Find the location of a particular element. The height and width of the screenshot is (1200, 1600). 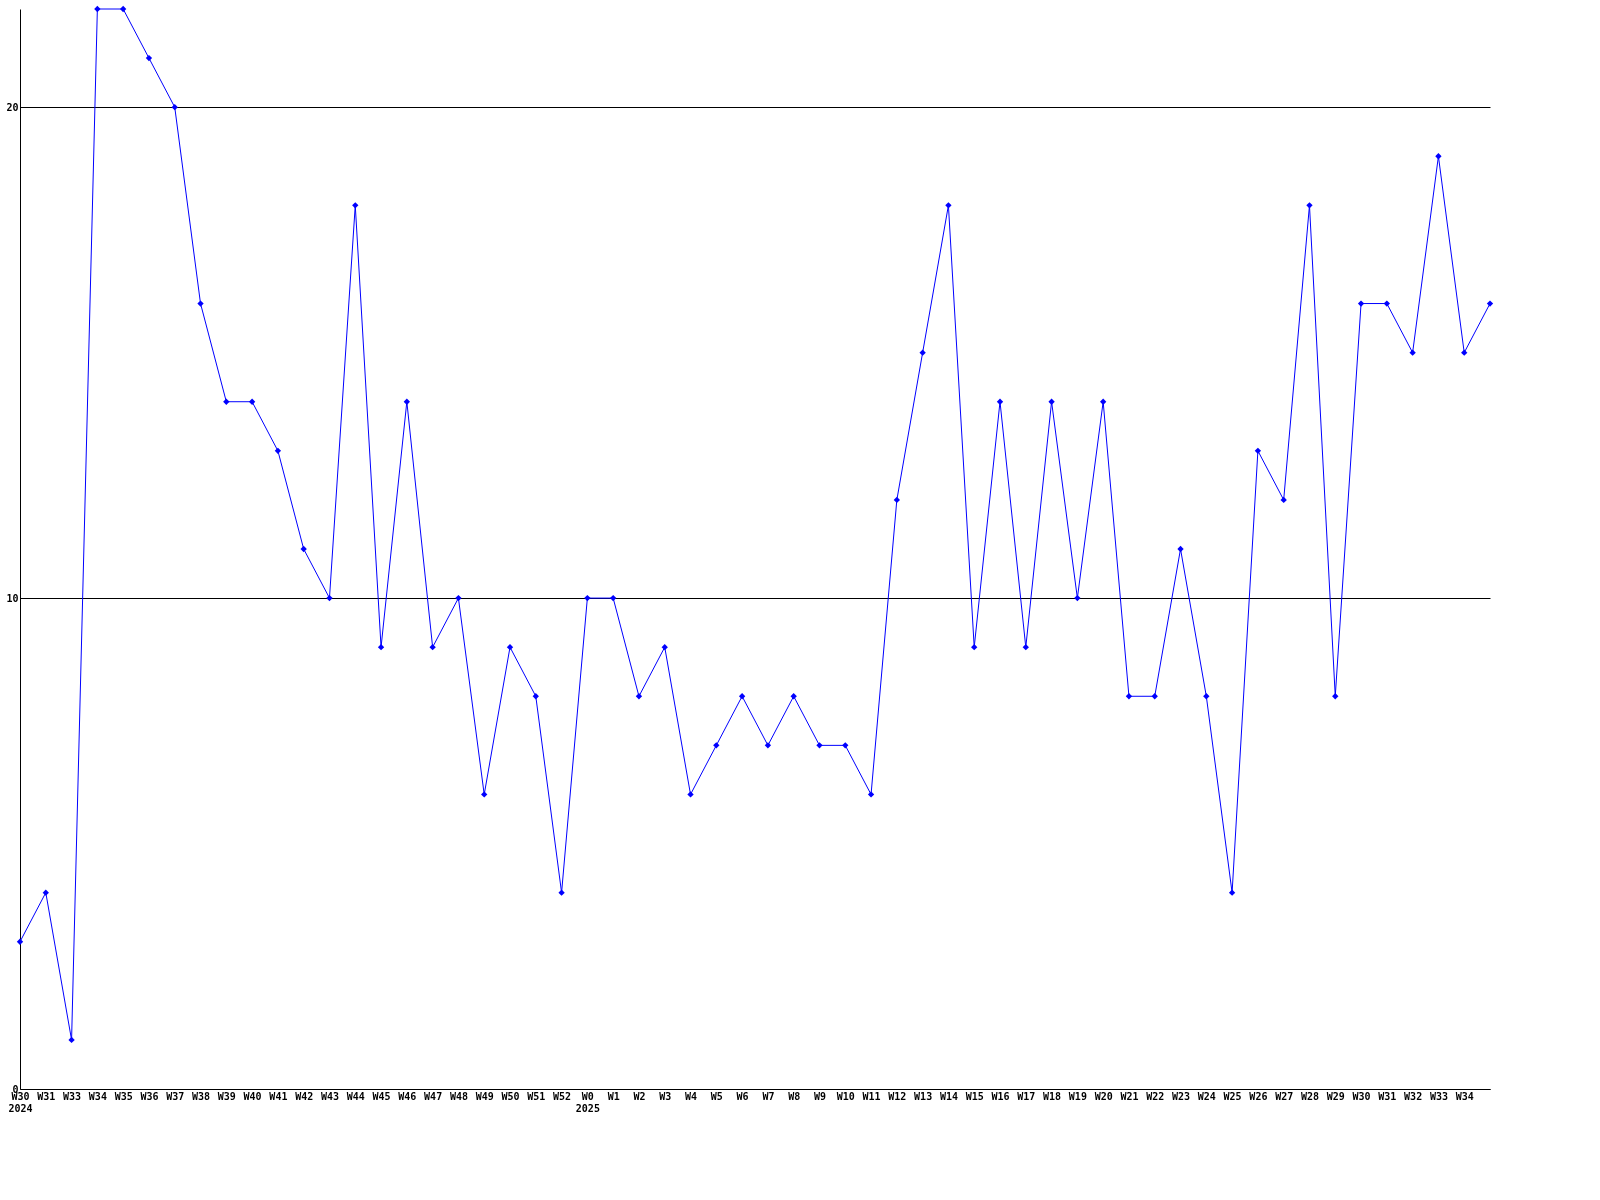

x-tick-label: W4 is located at coordinates (691, 1096).